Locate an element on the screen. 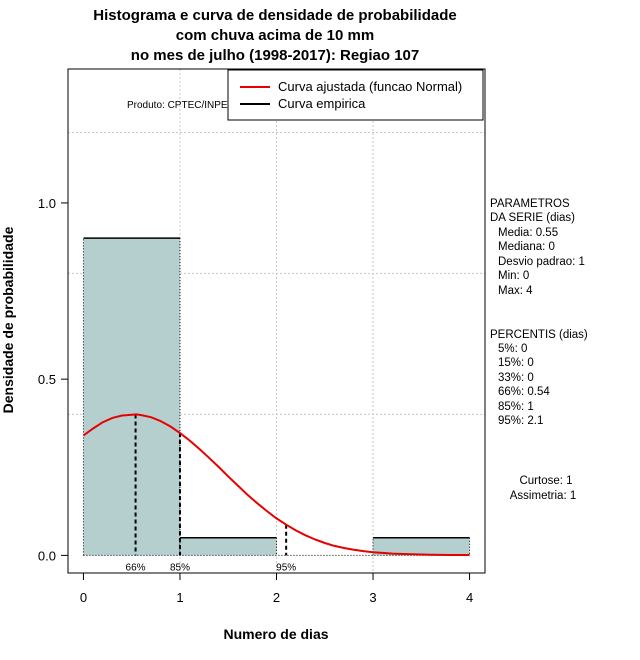 This screenshot has width=640, height=660. title-line-3: no mes de julho (1998-2017): Regiao 107 is located at coordinates (275, 55).